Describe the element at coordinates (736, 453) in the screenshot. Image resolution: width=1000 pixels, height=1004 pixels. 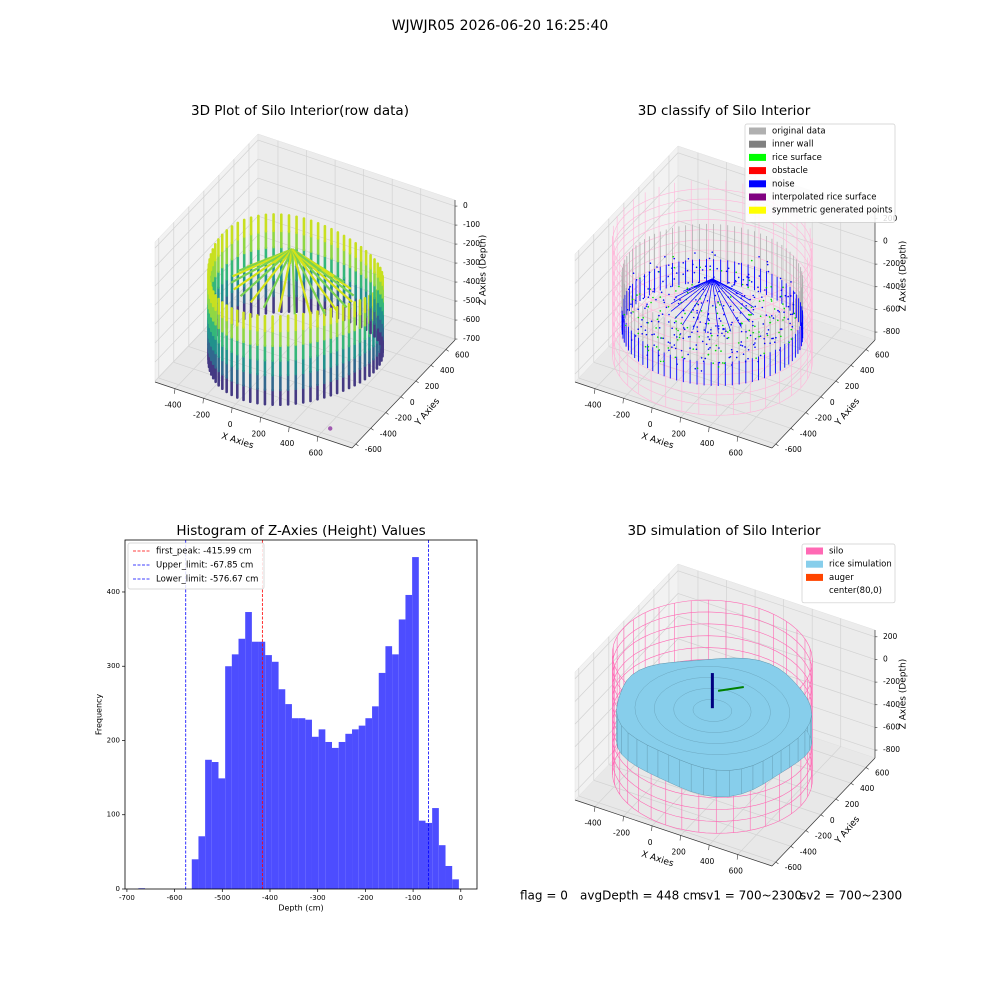
I see `x-tick-label: 600` at that location.